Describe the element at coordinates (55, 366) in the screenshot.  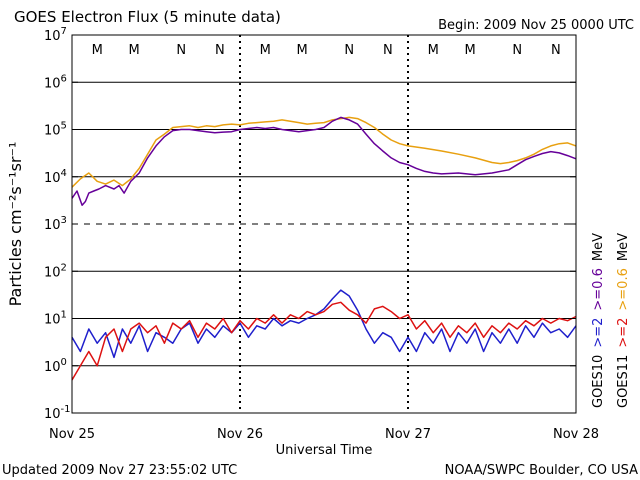
I see `y-tick-label: 10⁰` at that location.